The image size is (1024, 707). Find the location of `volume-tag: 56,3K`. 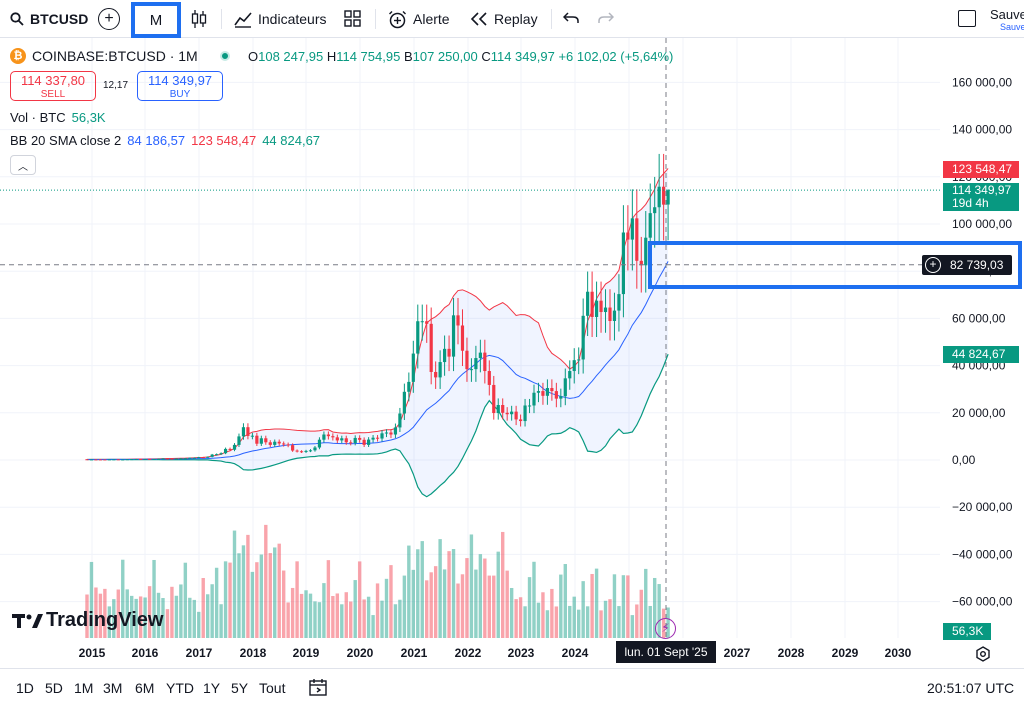

volume-tag: 56,3K is located at coordinates (967, 631).